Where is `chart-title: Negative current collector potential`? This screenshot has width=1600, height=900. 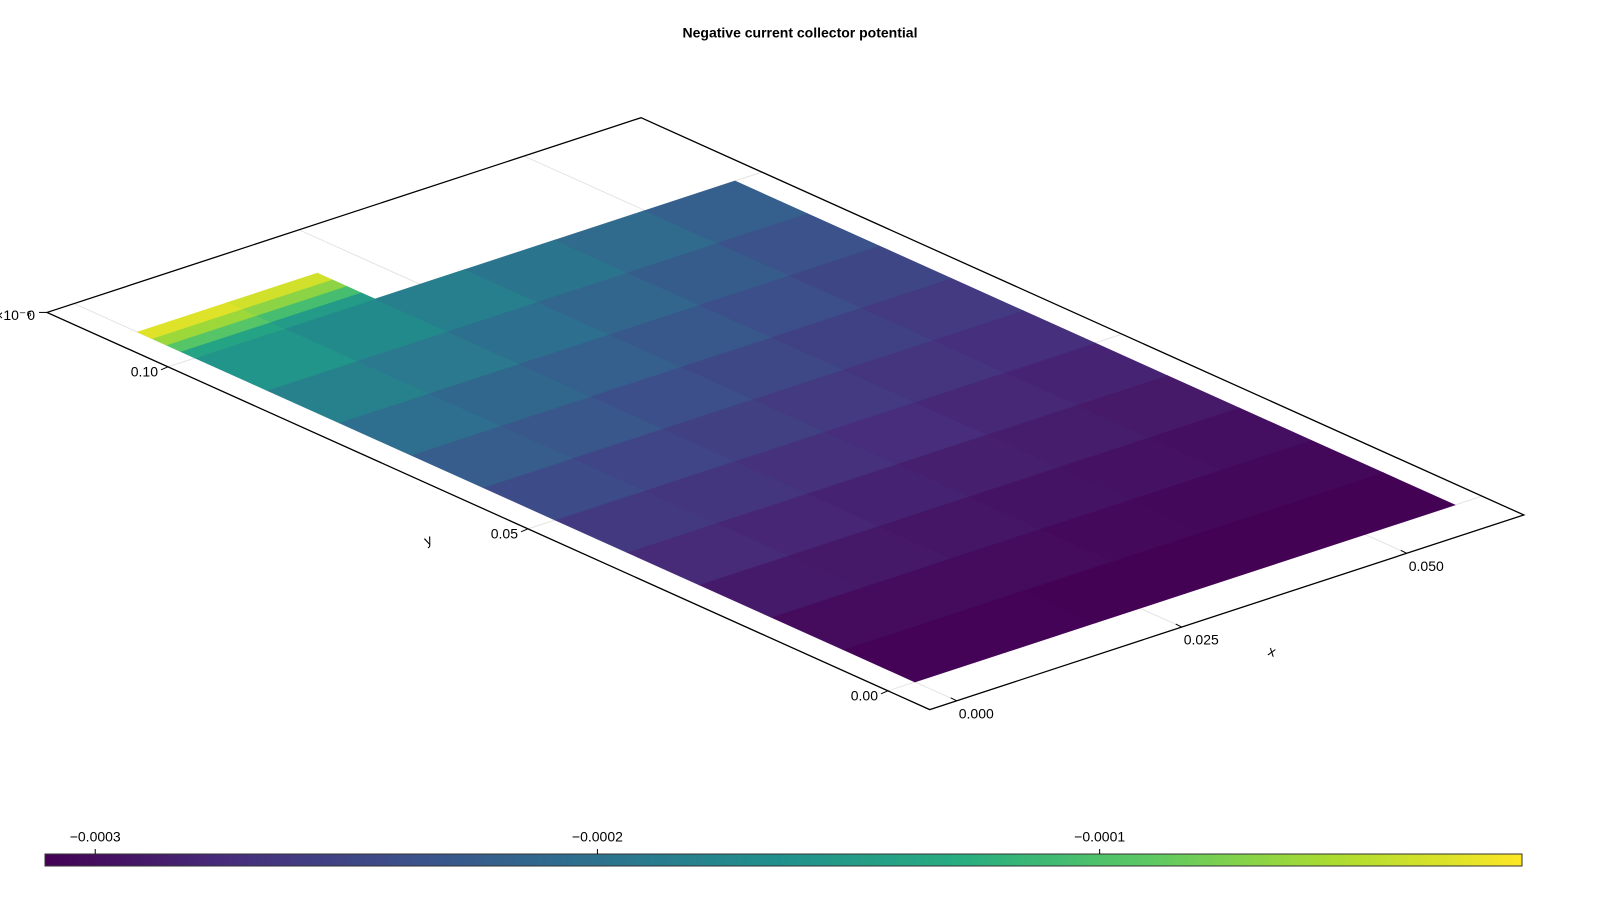
chart-title: Negative current collector potential is located at coordinates (800, 33).